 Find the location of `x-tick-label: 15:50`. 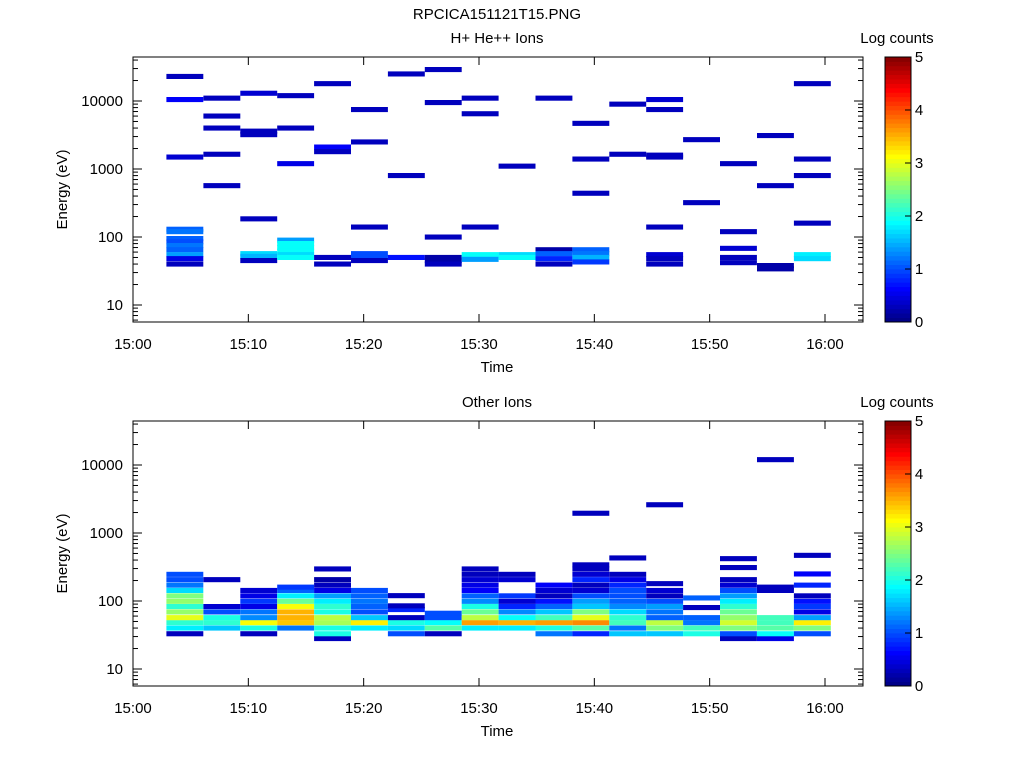

x-tick-label: 15:50 is located at coordinates (710, 708).